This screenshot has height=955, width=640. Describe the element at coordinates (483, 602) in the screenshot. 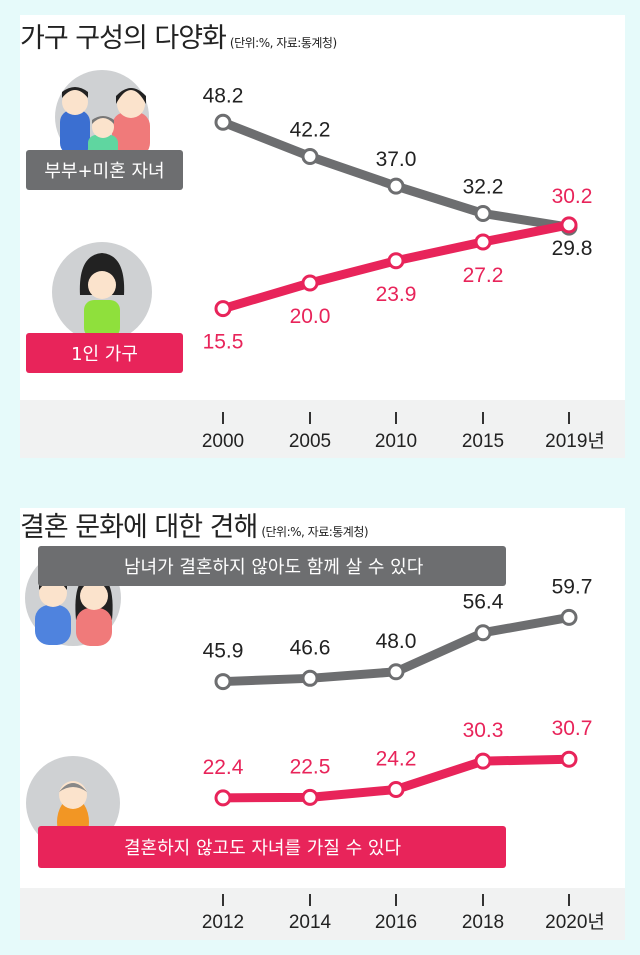

I see `data-label: 56.4` at that location.